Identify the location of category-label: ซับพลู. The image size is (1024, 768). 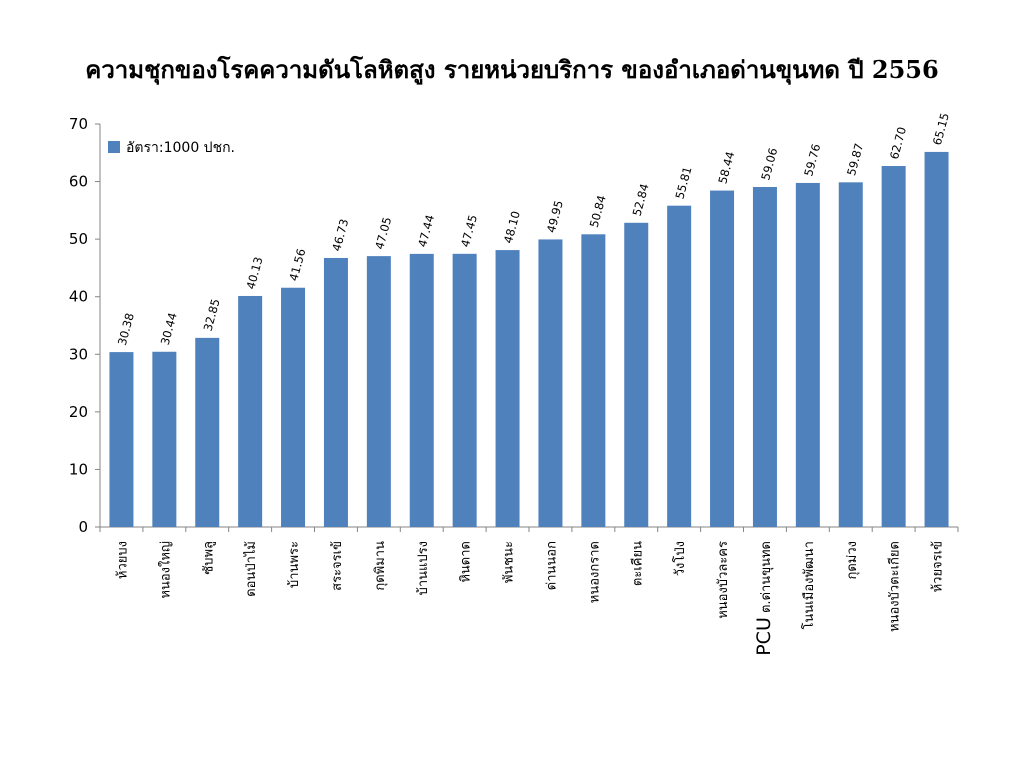
(208, 558).